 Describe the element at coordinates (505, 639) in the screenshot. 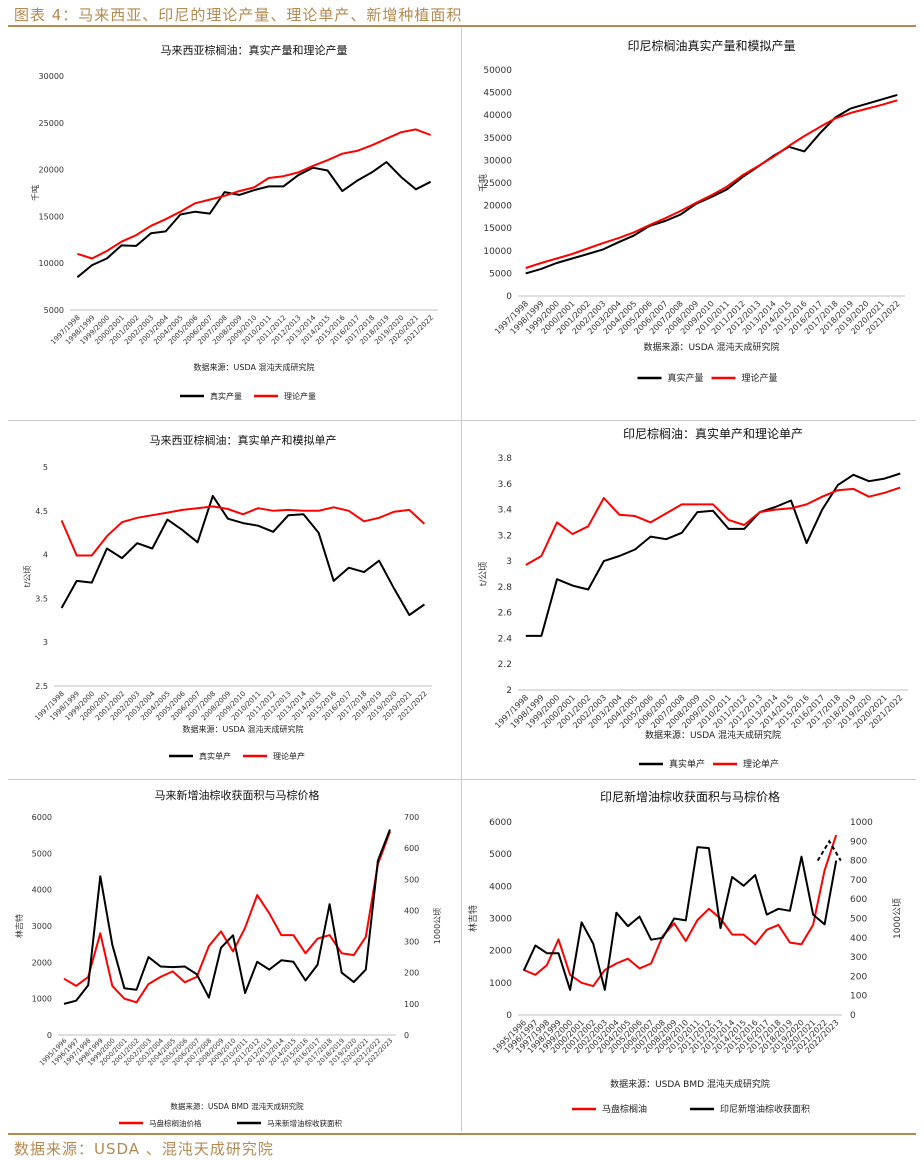

I see `y-tick-label: 2.4` at that location.